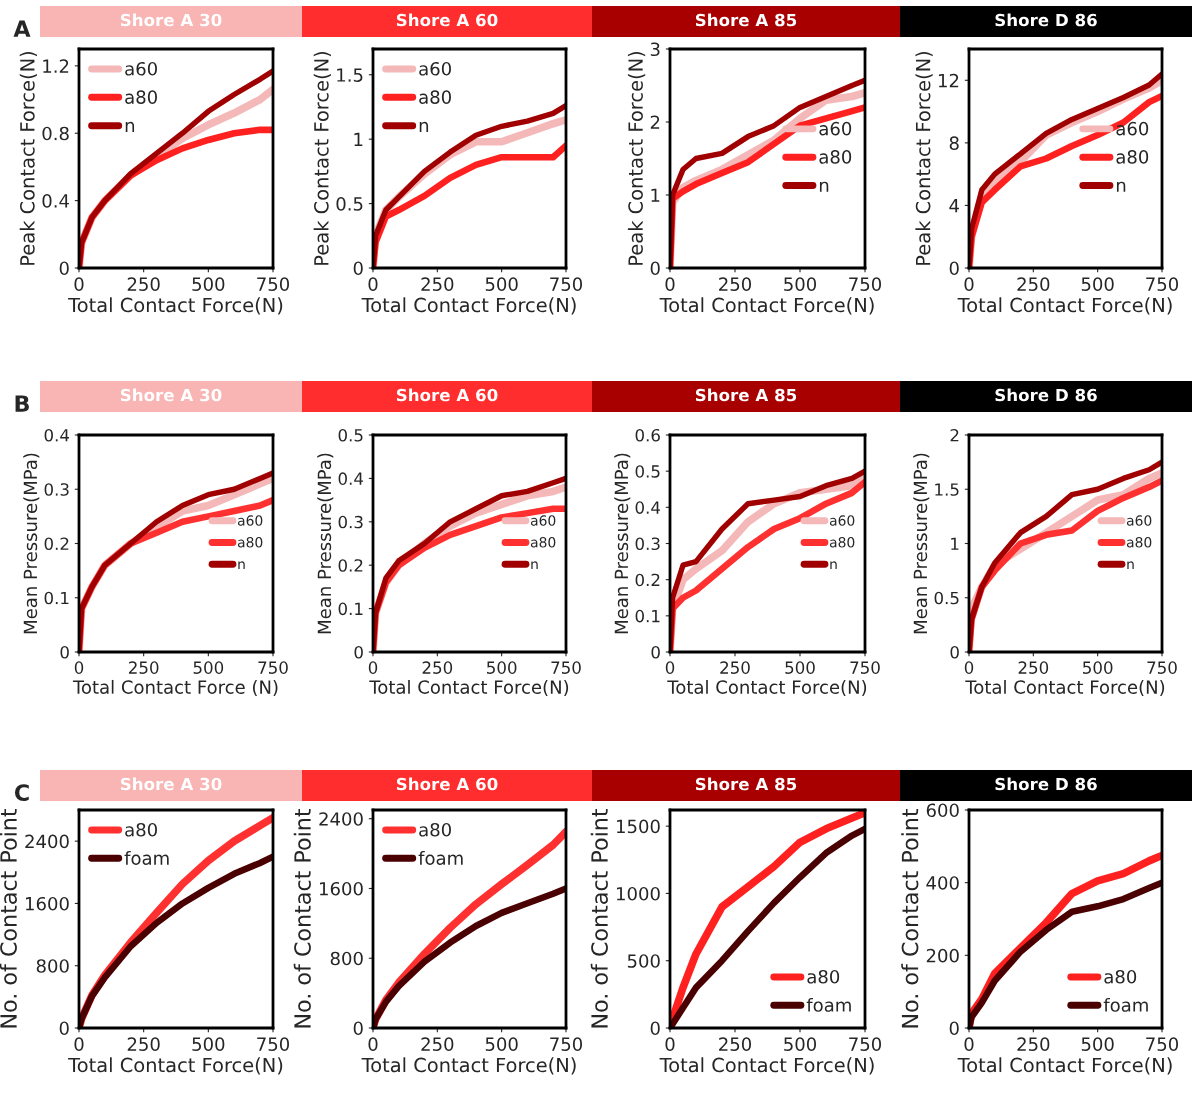 This screenshot has width=1192, height=1102. Describe the element at coordinates (21, 792) in the screenshot. I see `text: C` at that location.